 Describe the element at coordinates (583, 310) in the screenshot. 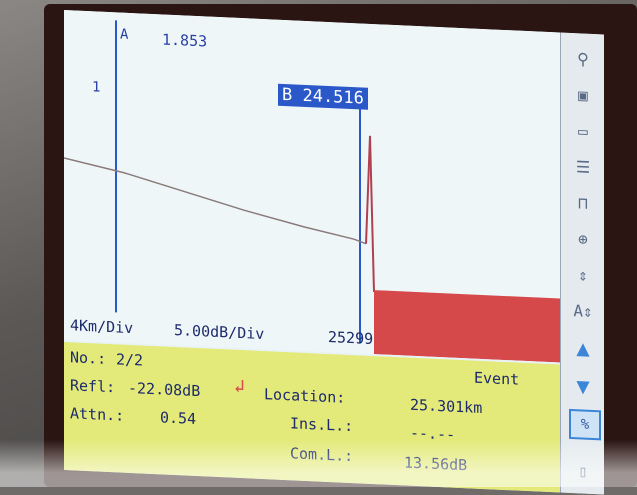

I see `auto-scale-icon: A⇕` at that location.